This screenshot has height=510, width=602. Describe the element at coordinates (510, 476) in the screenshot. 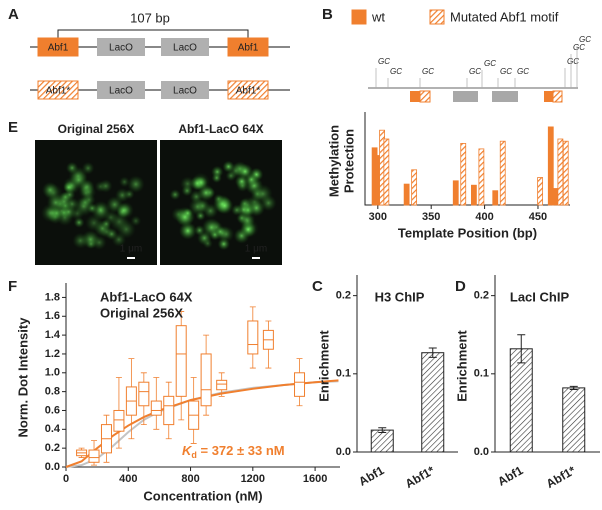

I see `x-tick-label: Abf1` at that location.